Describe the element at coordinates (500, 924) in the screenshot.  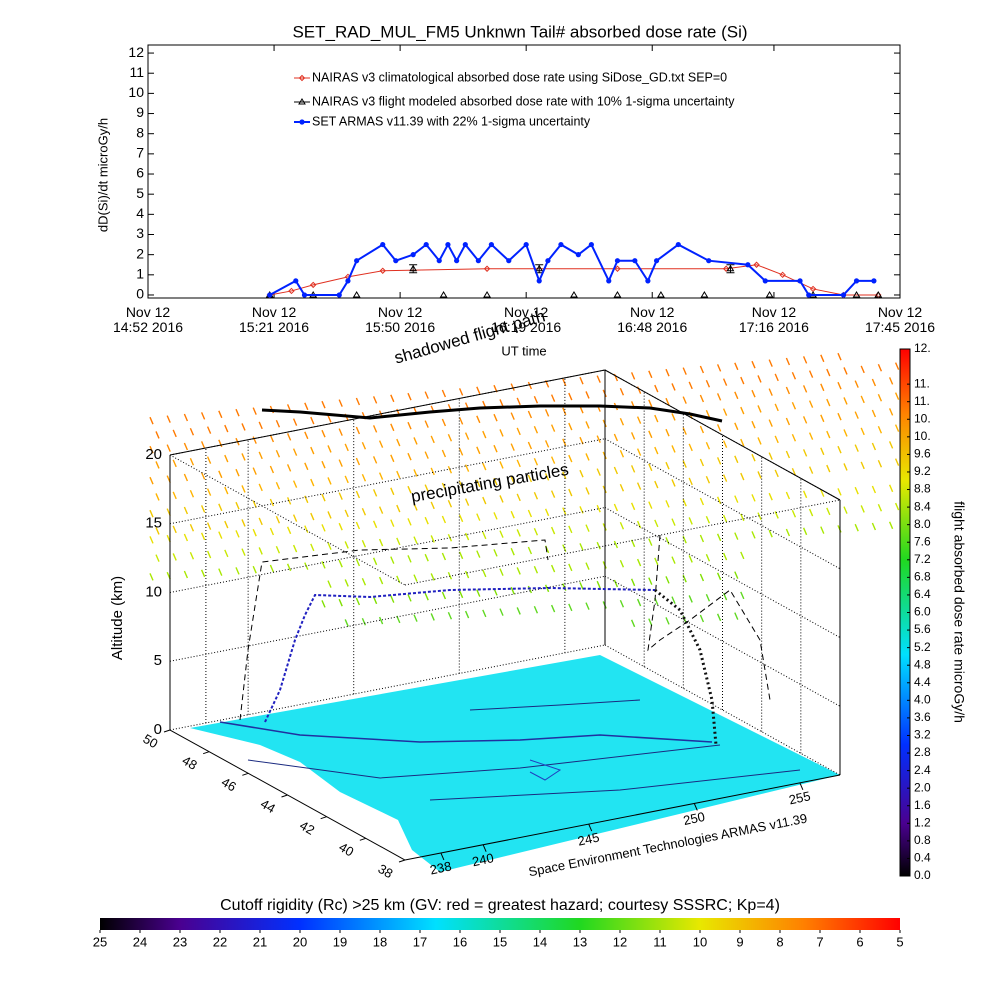
I see `colorbar` at that location.